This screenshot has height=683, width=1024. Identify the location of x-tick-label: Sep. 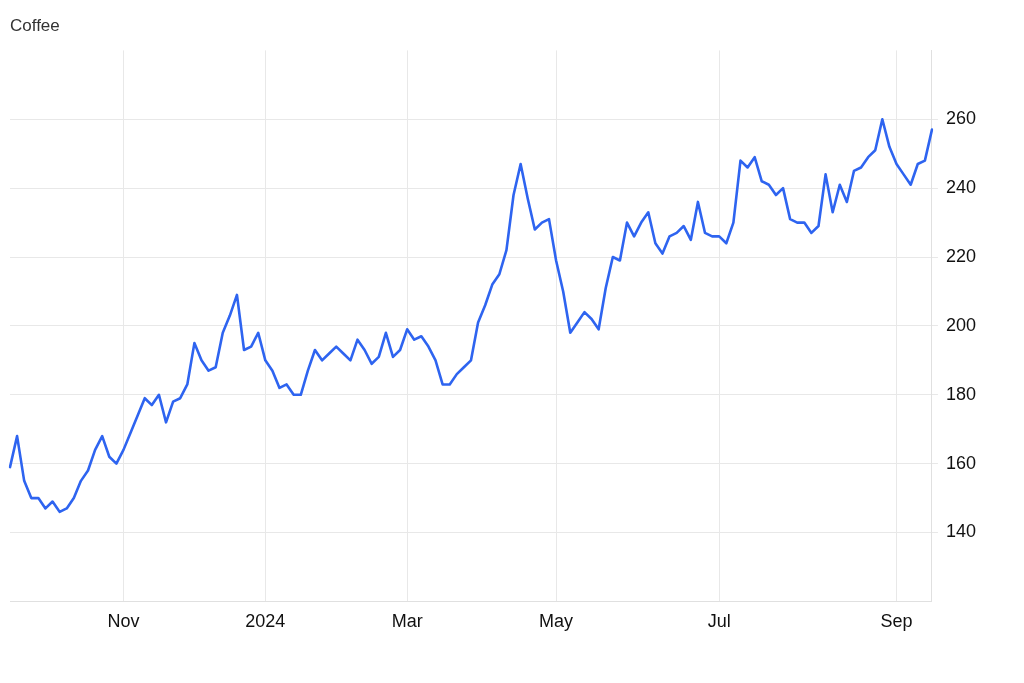
(896, 621).